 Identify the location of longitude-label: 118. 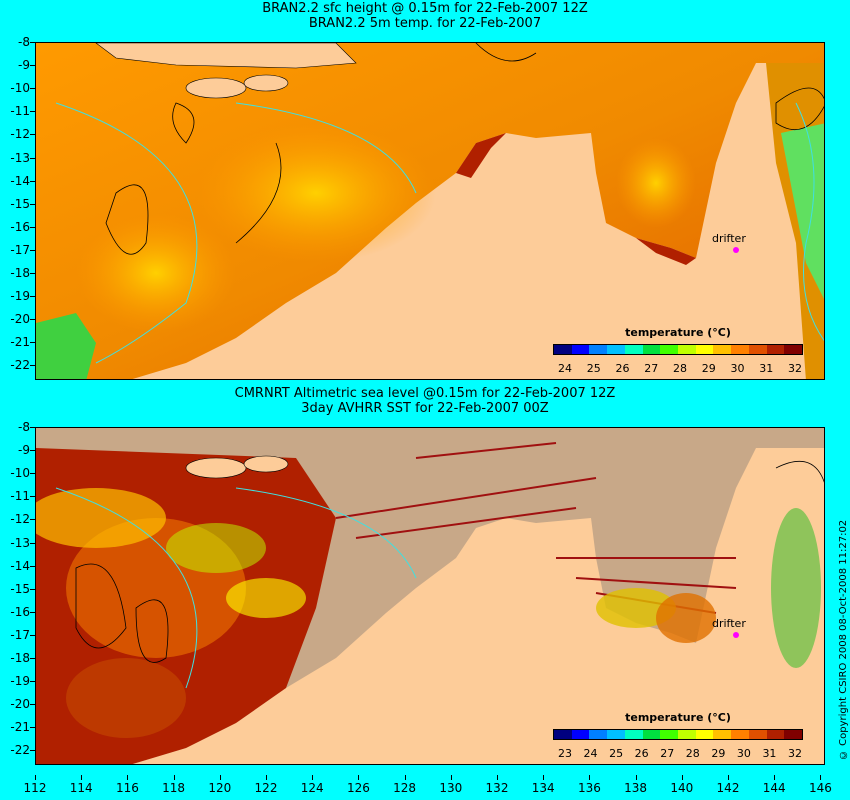
(174, 788).